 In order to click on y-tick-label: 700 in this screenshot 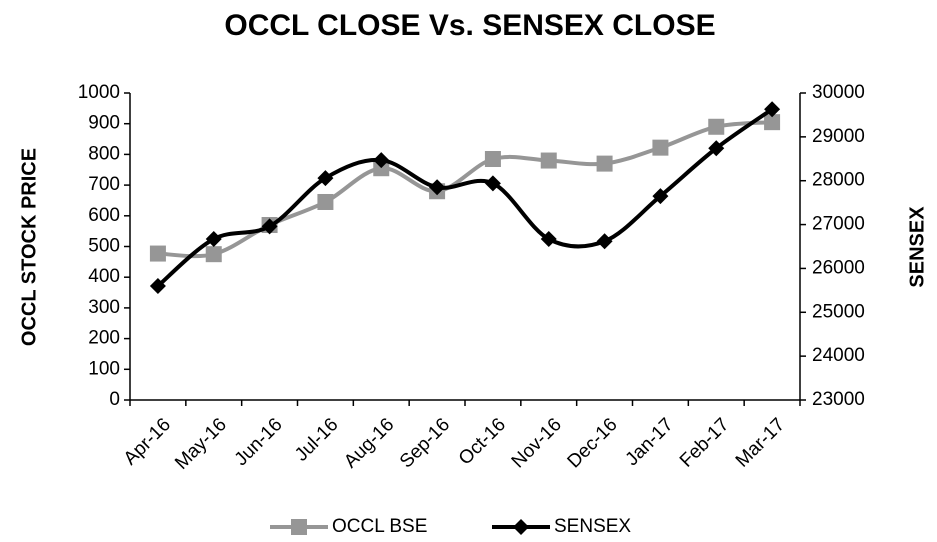, I will do `click(104, 184)`.